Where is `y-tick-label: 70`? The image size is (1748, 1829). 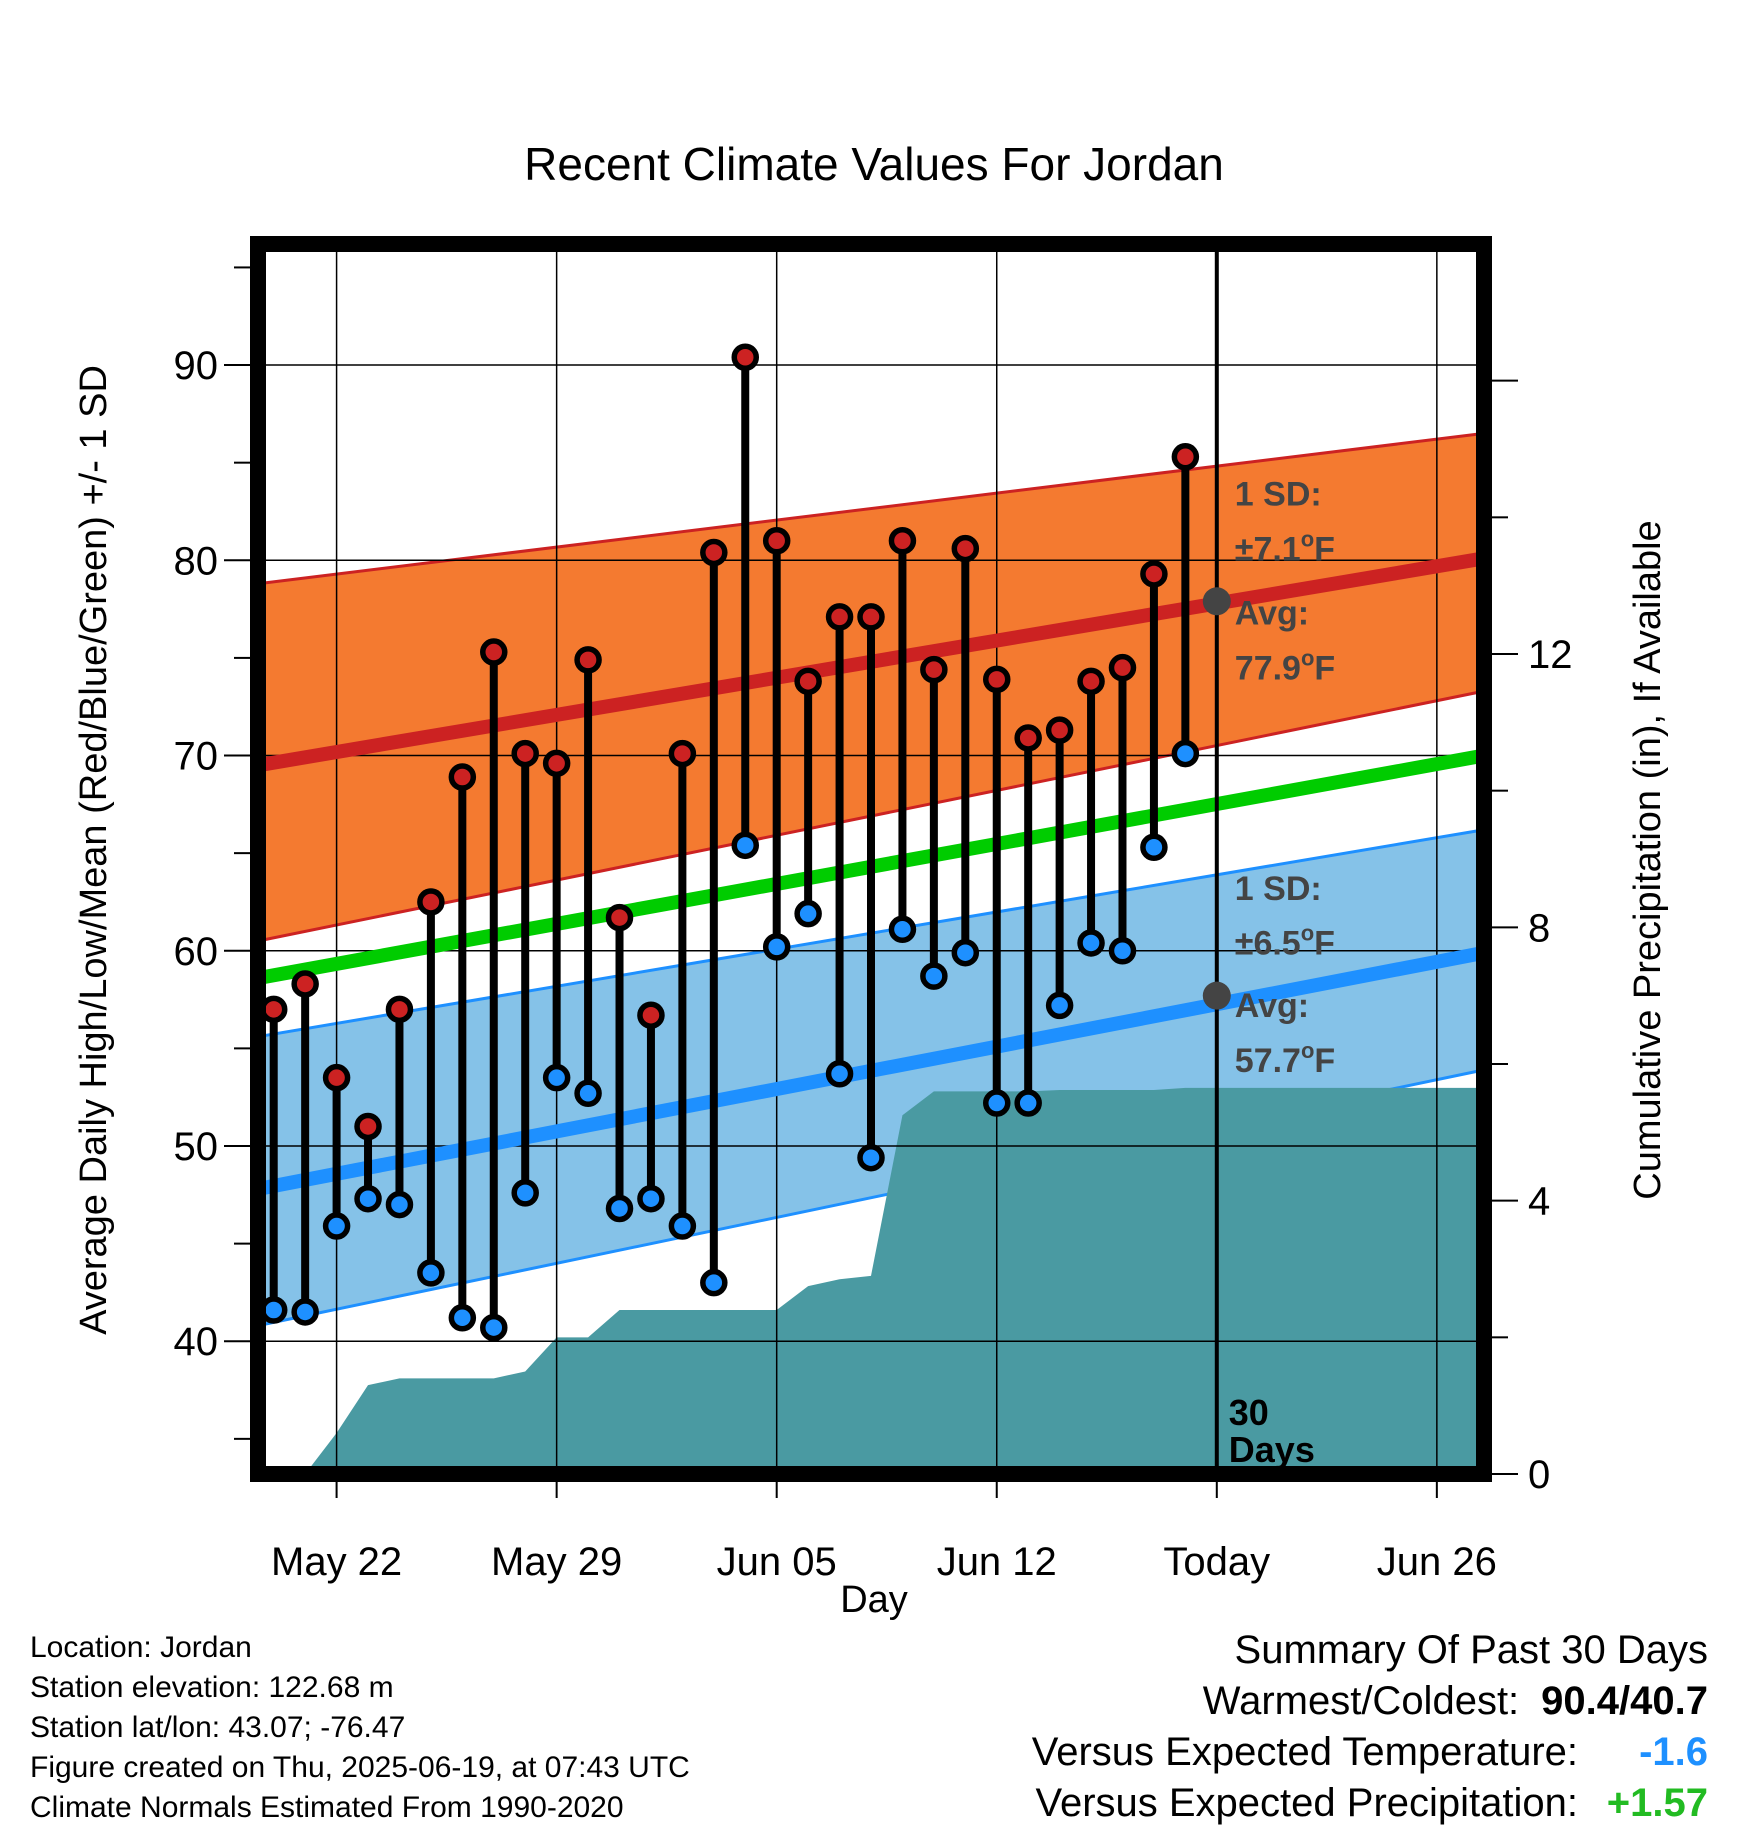
y-tick-label: 70 is located at coordinates (196, 757).